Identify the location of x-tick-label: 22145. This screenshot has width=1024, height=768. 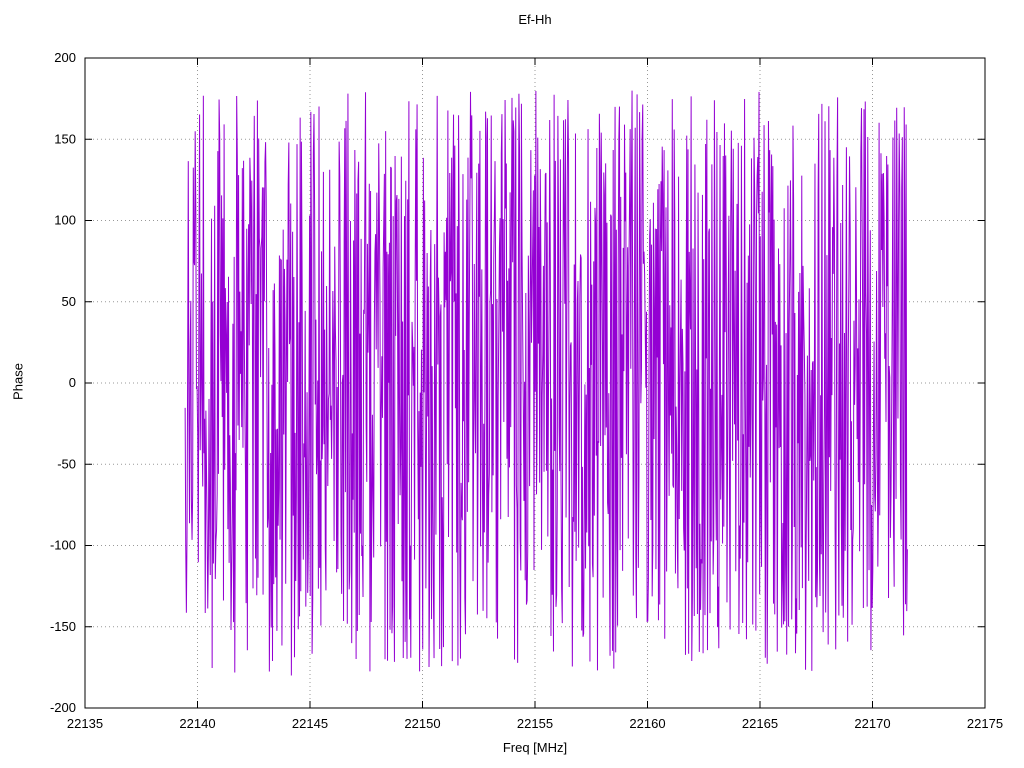
(310, 723).